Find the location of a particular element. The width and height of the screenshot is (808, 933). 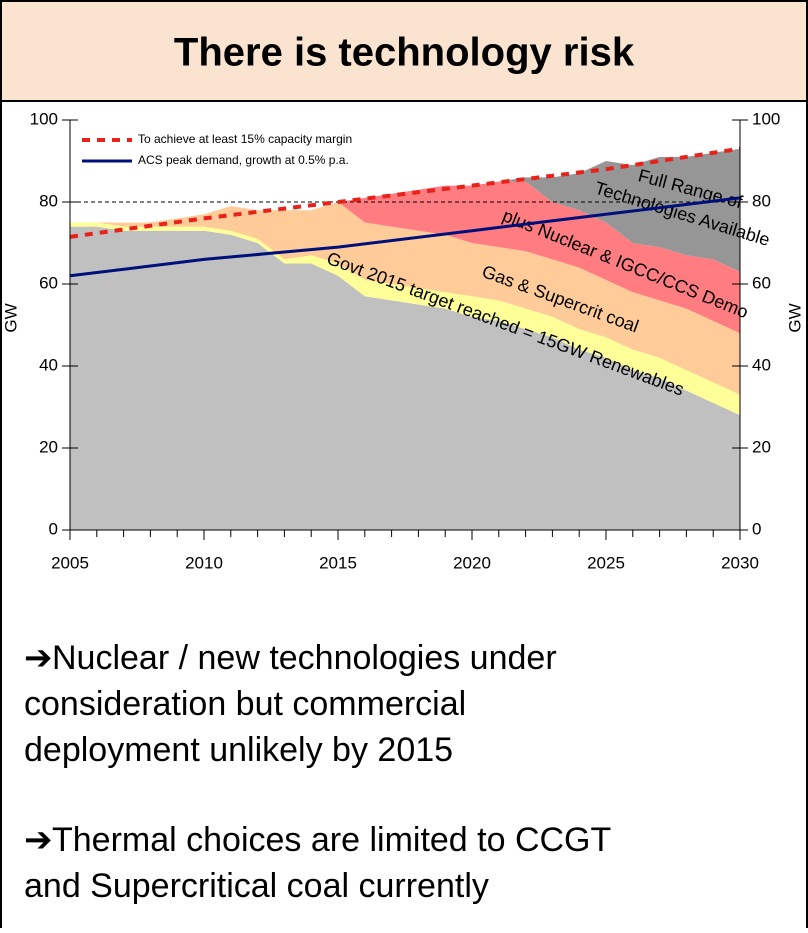

bullet-text: deployment unlikely by 2015 is located at coordinates (238, 750).